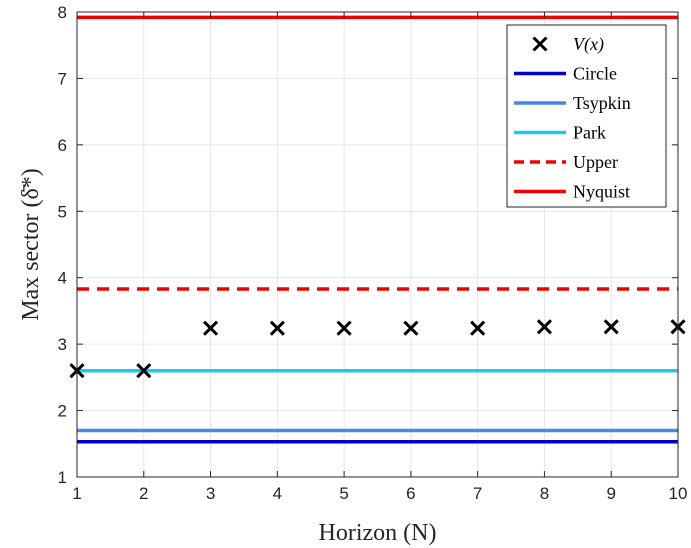  I want to click on legend-label: V(x), so click(588, 44).